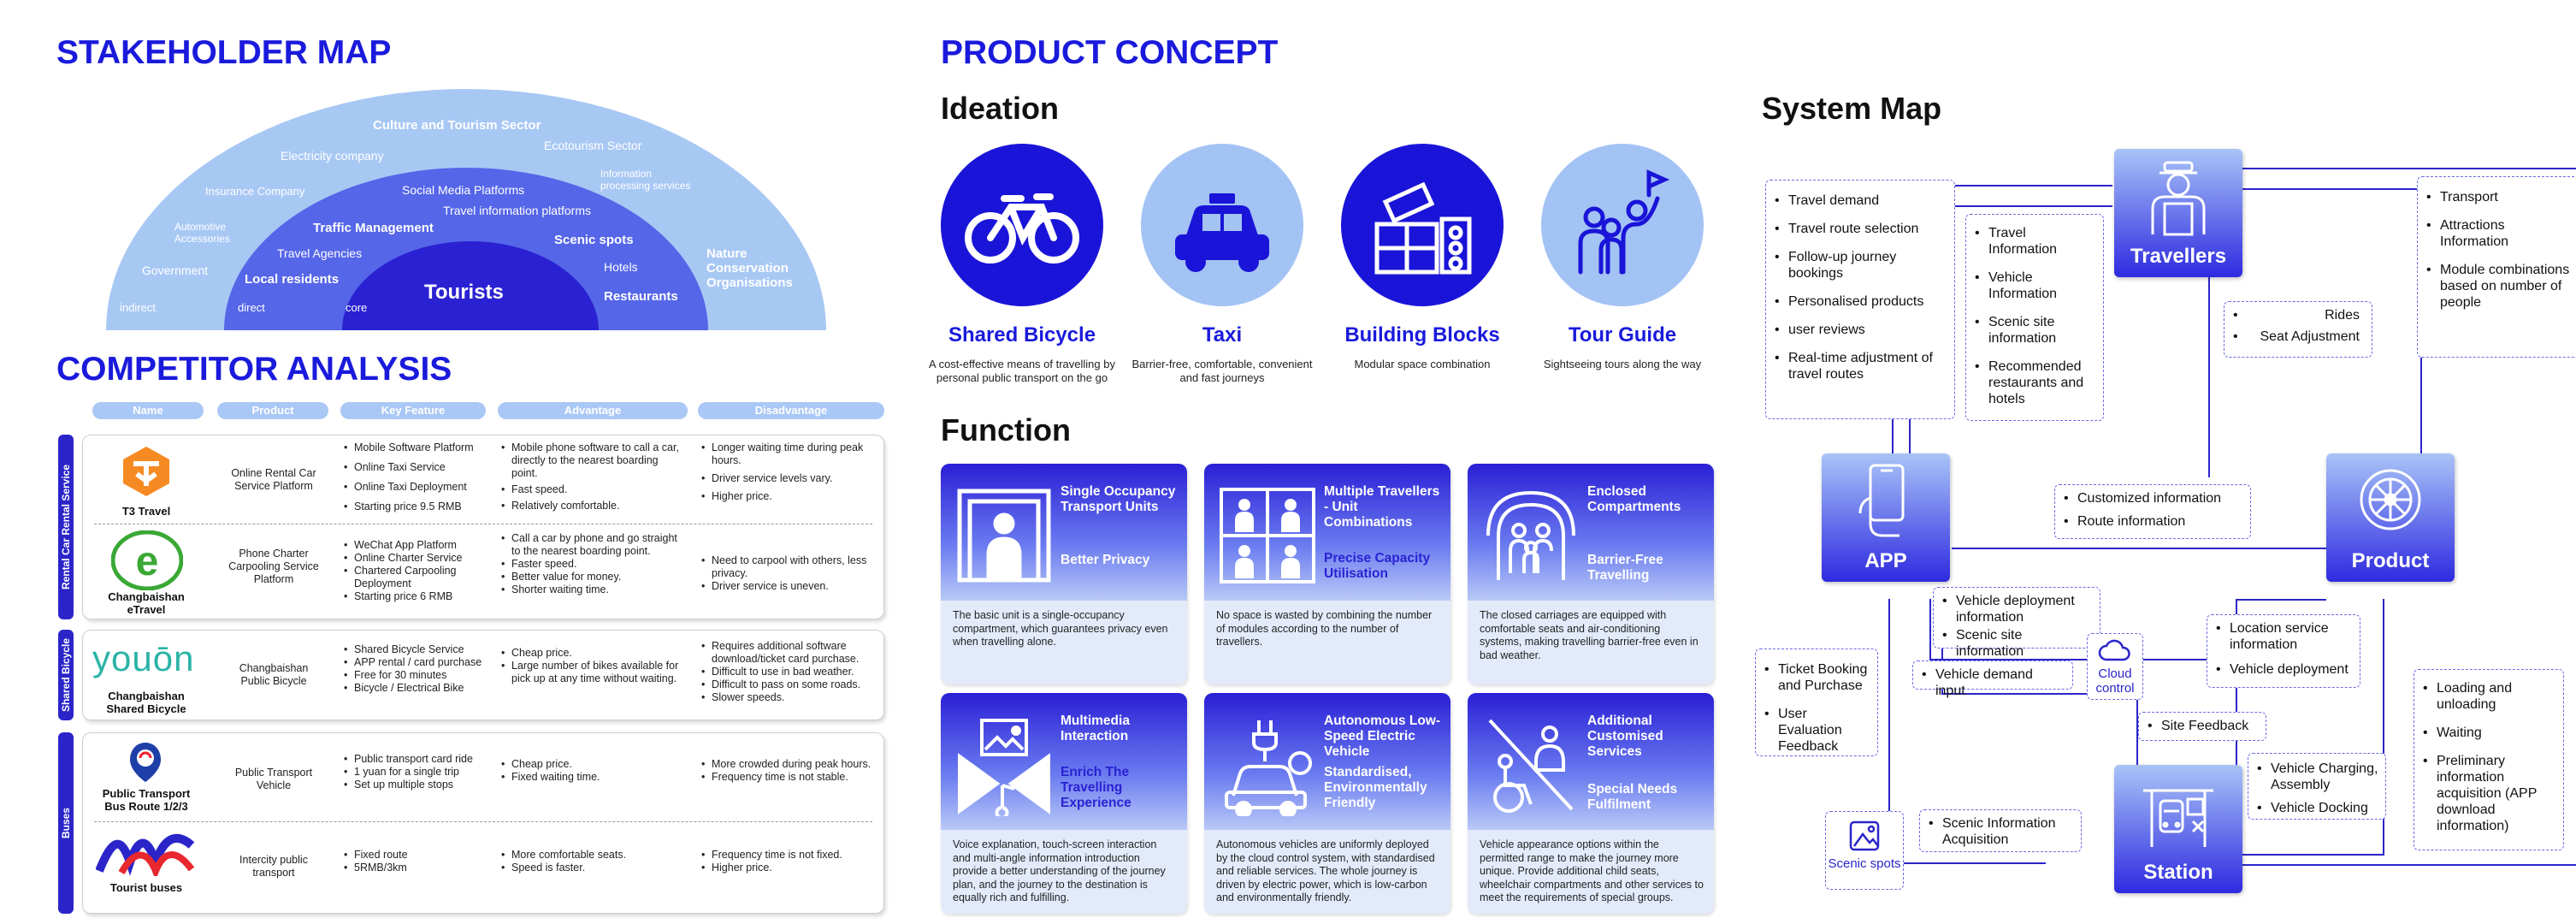 This screenshot has width=2576, height=924. What do you see at coordinates (320, 253) in the screenshot?
I see `stakeholder-item: Travel Agencies` at bounding box center [320, 253].